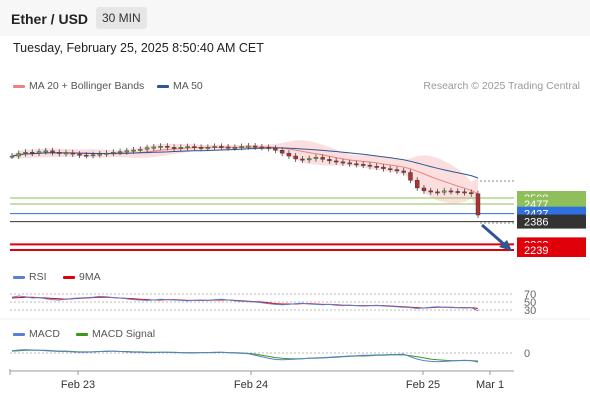 This screenshot has height=400, width=590. I want to click on legend-rsi: RSI, so click(30, 277).